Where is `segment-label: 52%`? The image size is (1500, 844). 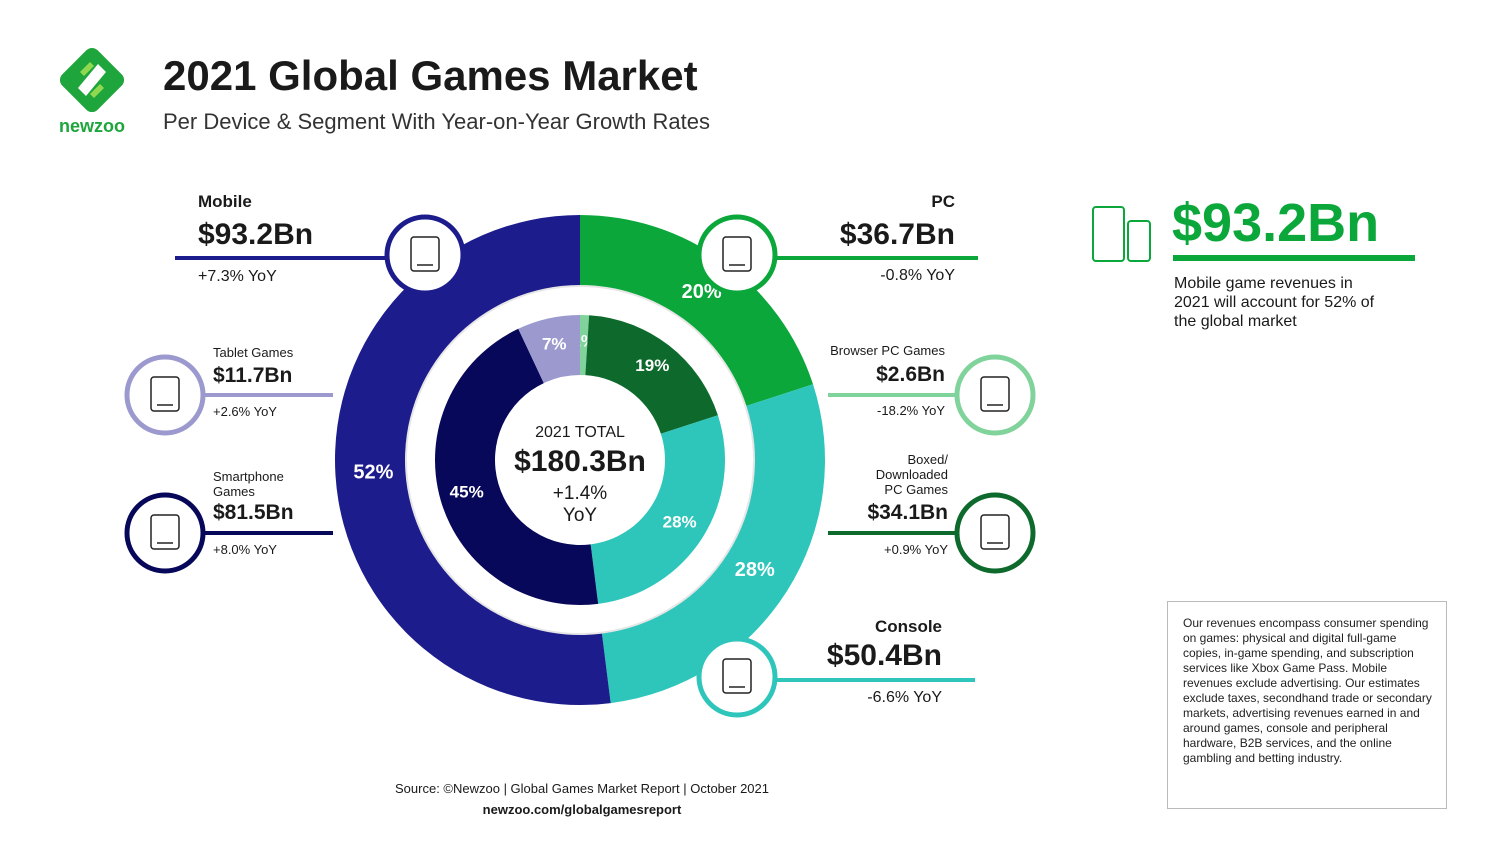 segment-label: 52% is located at coordinates (373, 472).